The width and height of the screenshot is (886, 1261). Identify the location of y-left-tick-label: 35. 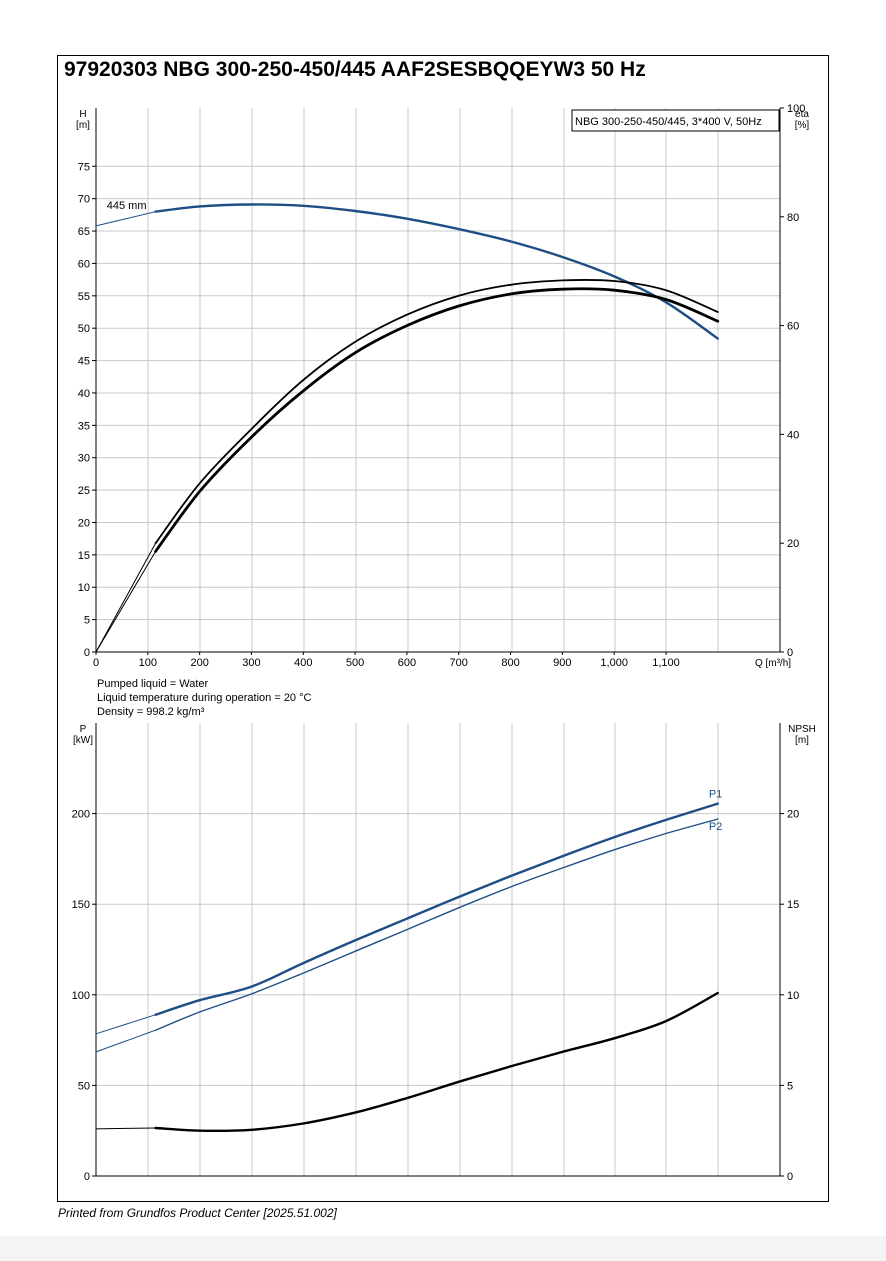
(84, 426).